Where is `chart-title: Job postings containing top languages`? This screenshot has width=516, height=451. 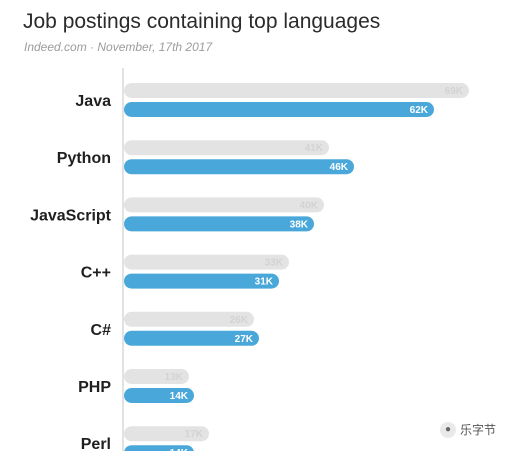 chart-title: Job postings containing top languages is located at coordinates (202, 21).